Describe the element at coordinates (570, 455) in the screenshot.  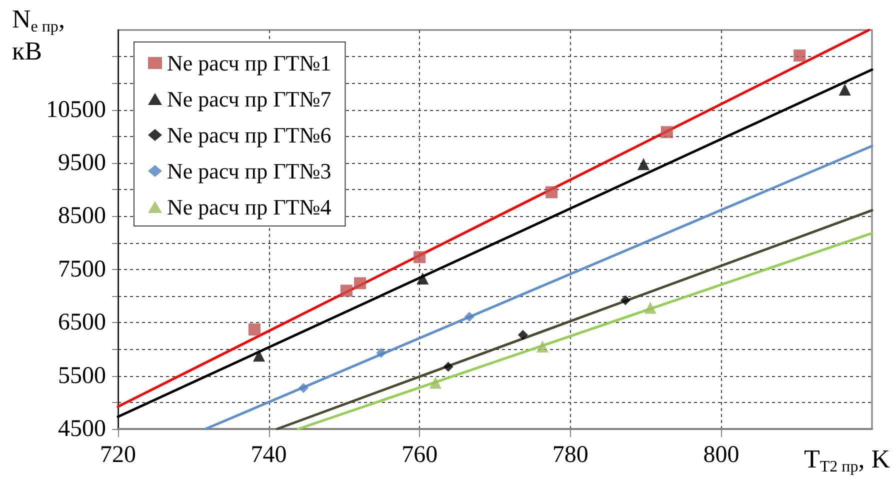
I see `x-tick-label: 780` at that location.